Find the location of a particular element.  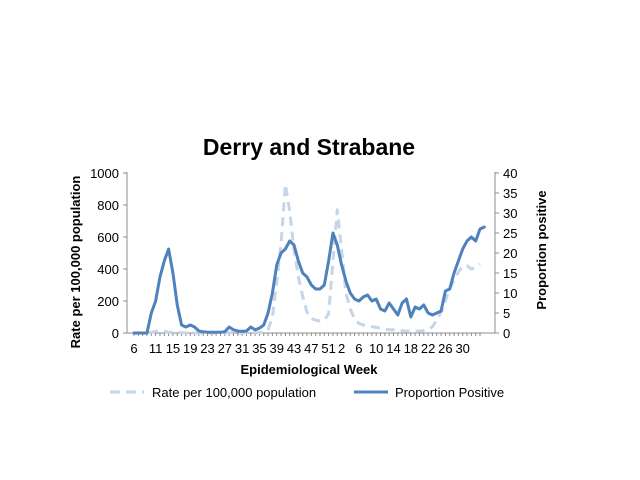

y-axis-left-title: Rate per 100,000 population is located at coordinates (75, 262).